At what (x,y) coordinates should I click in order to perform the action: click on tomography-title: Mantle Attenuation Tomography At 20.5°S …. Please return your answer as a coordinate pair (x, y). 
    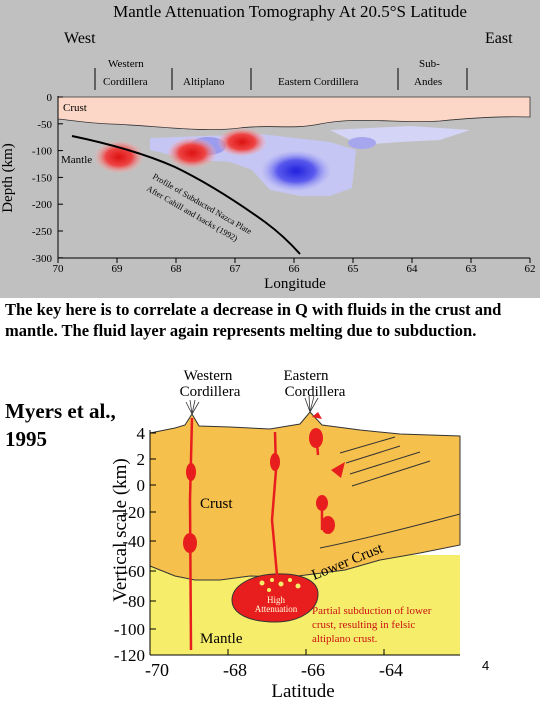
    Looking at the image, I should click on (290, 11).